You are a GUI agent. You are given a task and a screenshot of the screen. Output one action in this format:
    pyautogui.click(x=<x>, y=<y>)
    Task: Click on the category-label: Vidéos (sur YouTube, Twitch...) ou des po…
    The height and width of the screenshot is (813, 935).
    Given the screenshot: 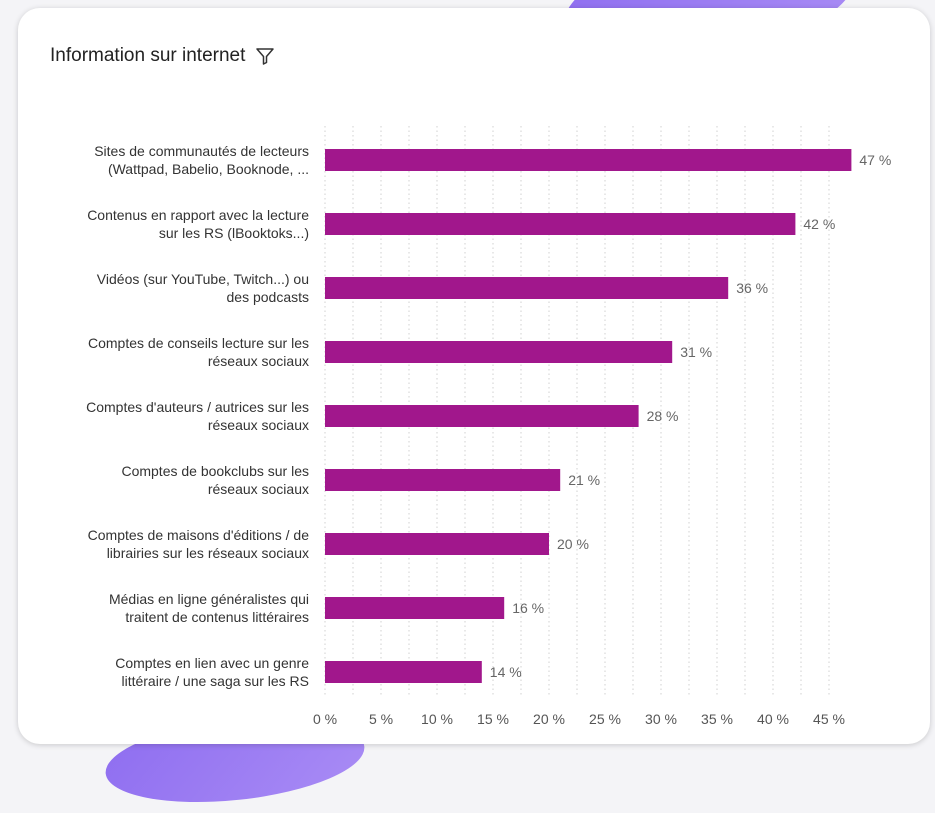 What is the action you would take?
    pyautogui.click(x=203, y=288)
    